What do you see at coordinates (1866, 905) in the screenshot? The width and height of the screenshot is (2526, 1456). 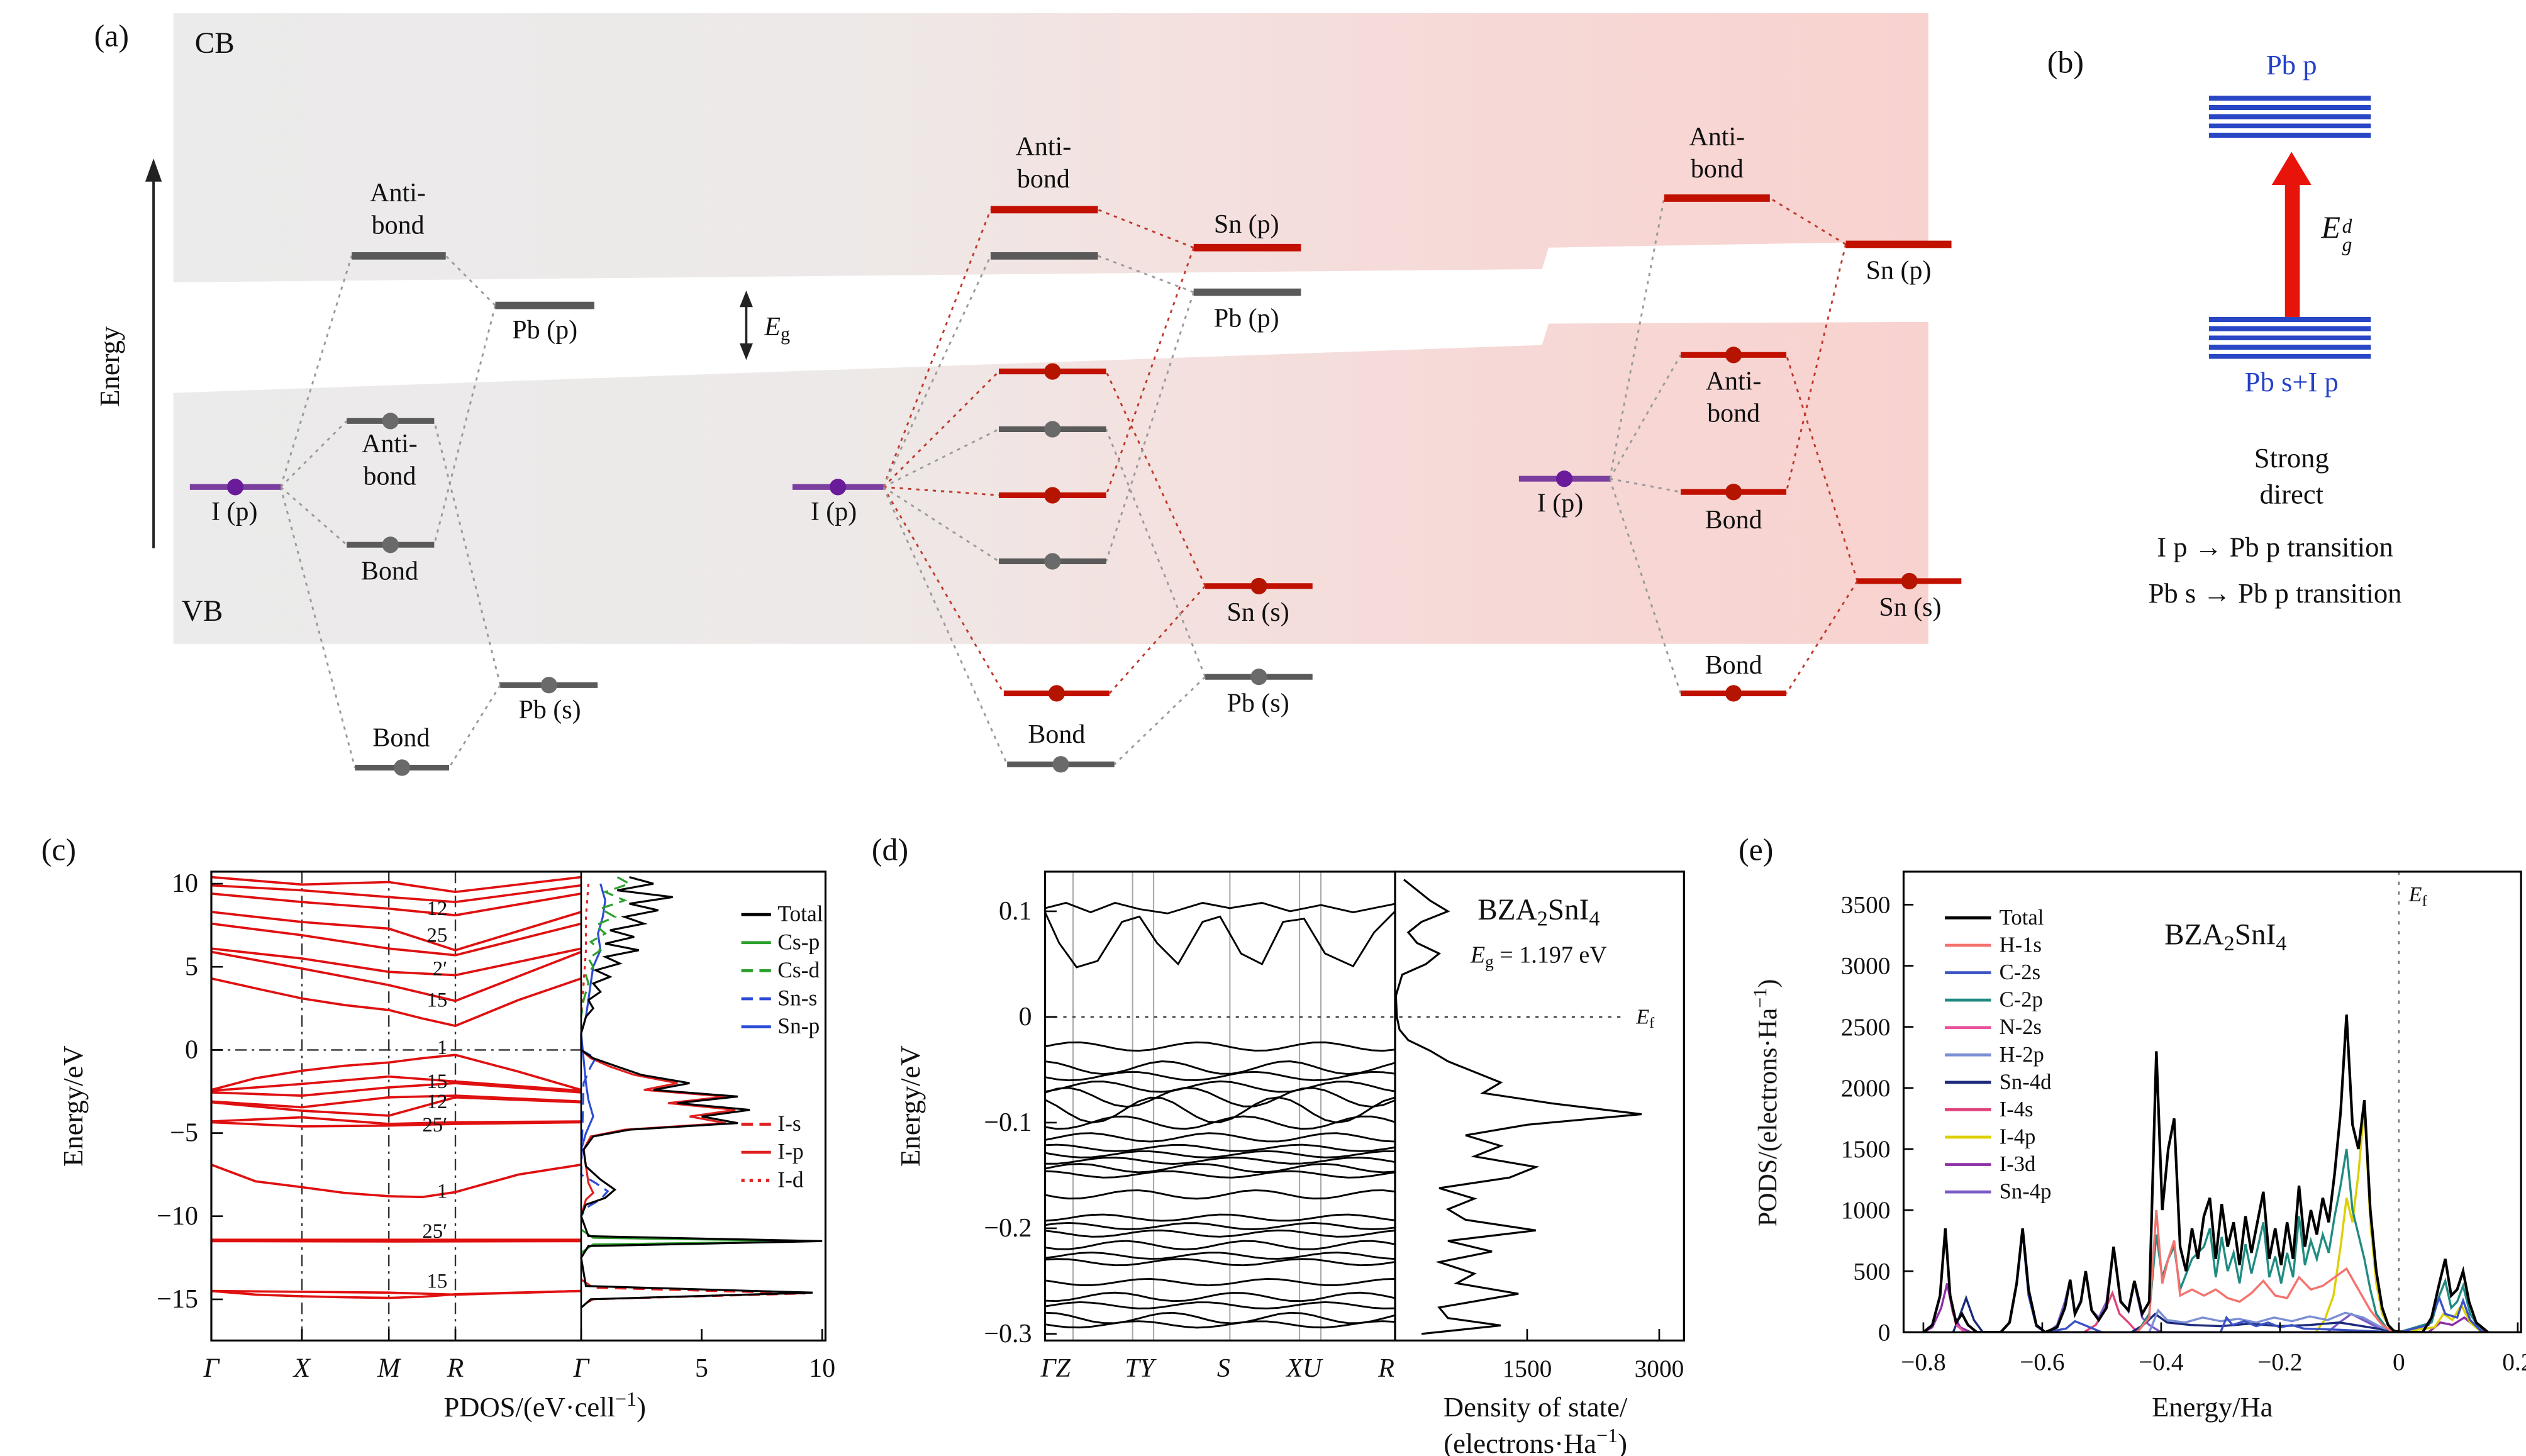 I see `y-tick-label: 3500` at bounding box center [1866, 905].